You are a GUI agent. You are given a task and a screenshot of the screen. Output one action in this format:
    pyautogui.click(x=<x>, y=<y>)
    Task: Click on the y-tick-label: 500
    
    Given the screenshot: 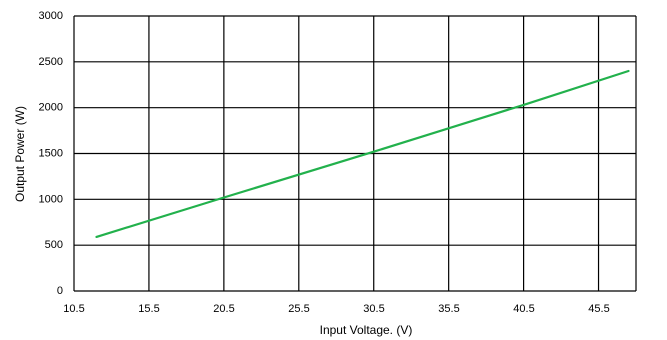 What is the action you would take?
    pyautogui.click(x=54, y=245)
    